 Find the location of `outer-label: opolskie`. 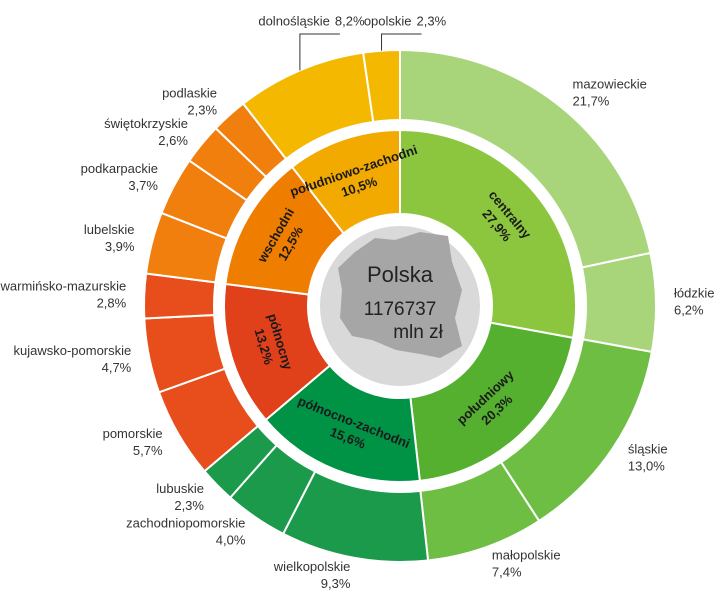

outer-label: opolskie is located at coordinates (388, 20).